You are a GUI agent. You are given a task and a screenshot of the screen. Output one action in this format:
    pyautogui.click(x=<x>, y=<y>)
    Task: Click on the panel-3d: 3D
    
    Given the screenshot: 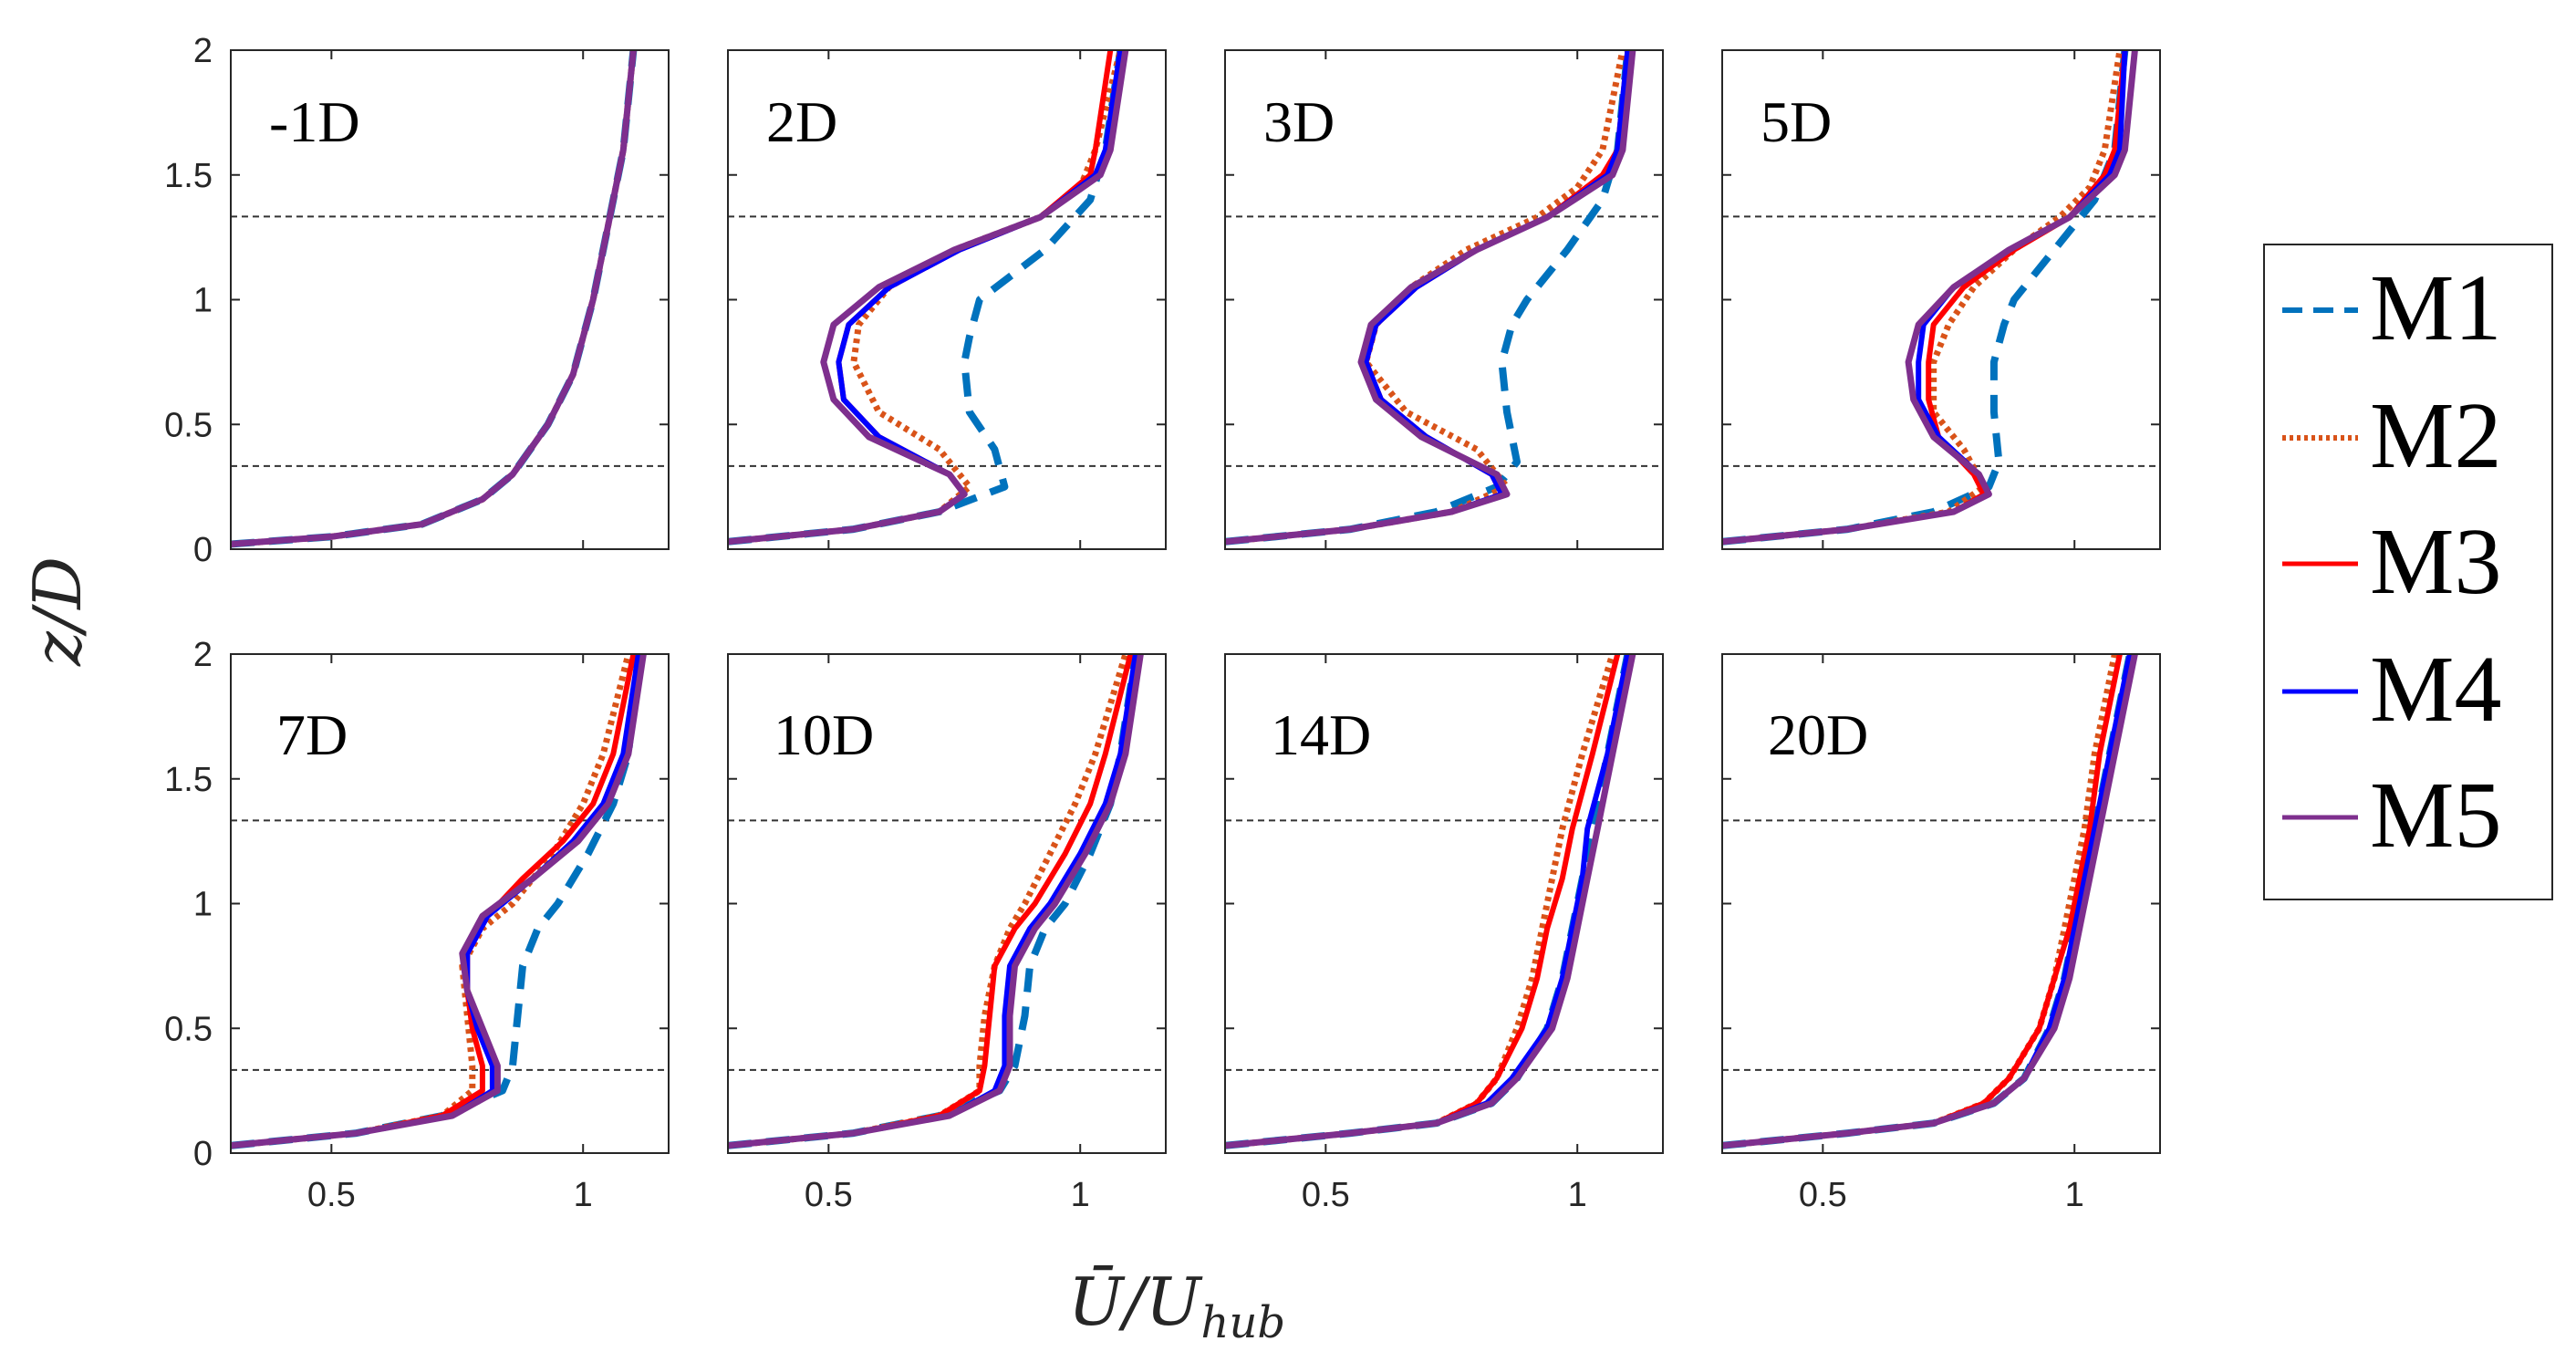 What is the action you would take?
    pyautogui.click(x=1444, y=299)
    